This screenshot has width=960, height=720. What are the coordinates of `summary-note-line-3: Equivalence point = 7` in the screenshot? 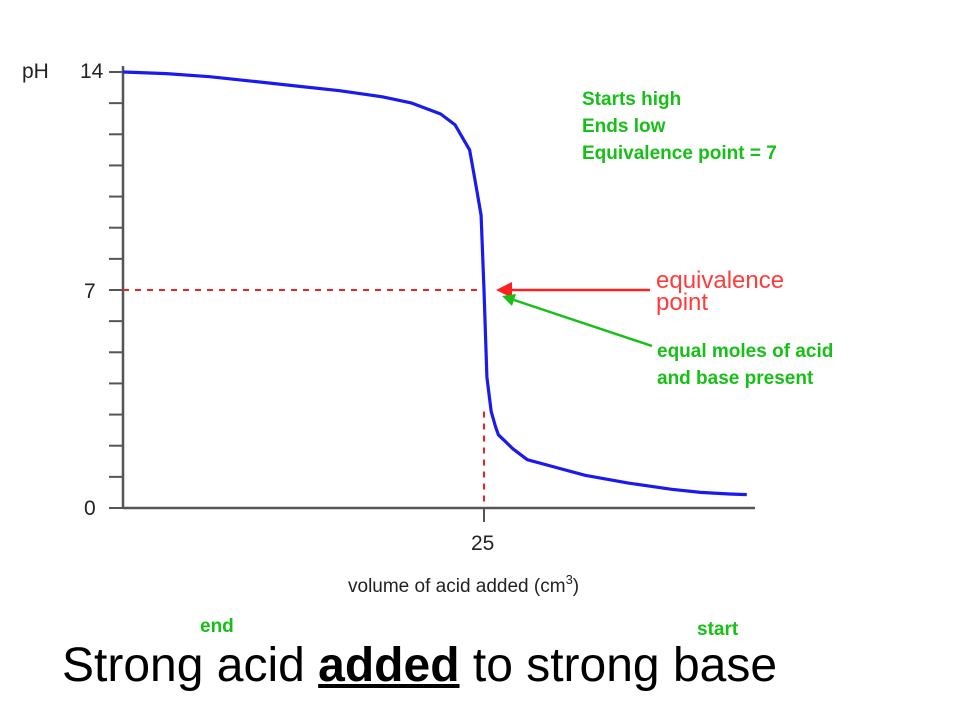 It's located at (679, 153).